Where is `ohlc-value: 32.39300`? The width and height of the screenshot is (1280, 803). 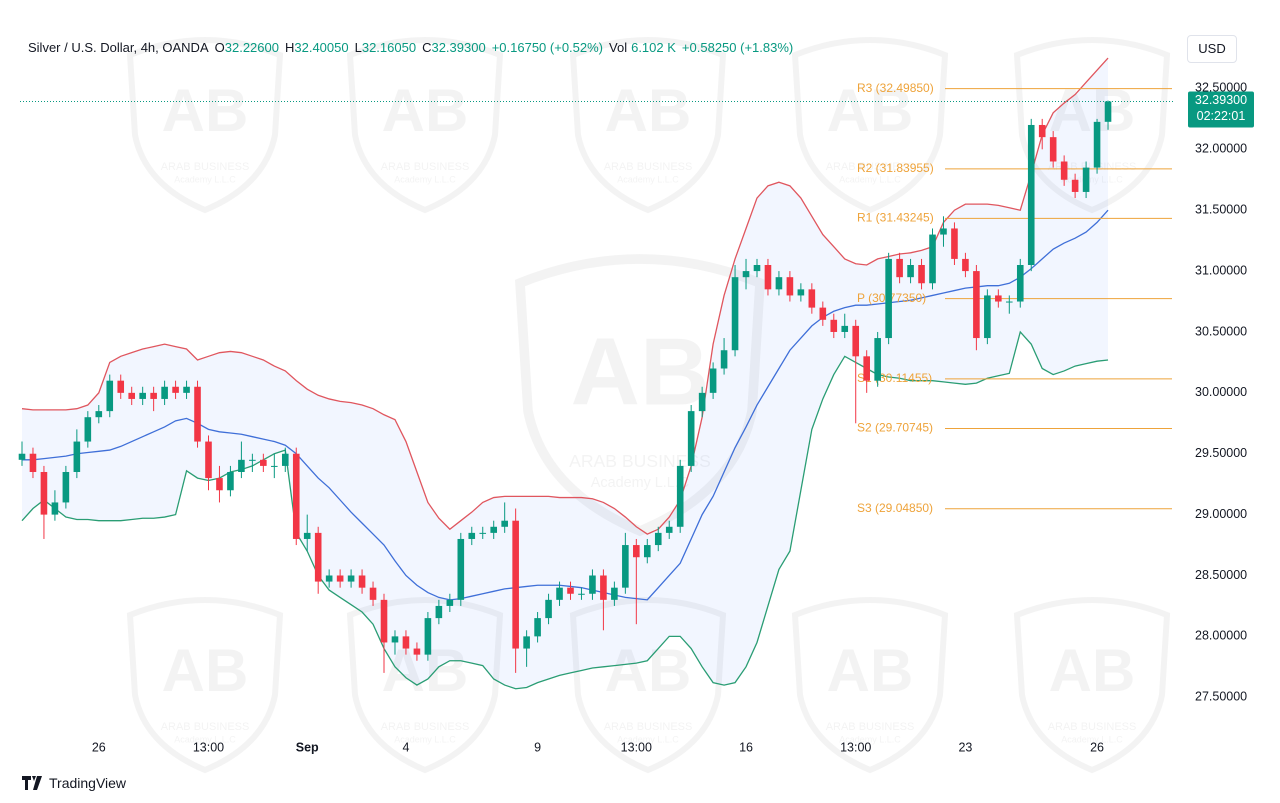 ohlc-value: 32.39300 is located at coordinates (458, 47).